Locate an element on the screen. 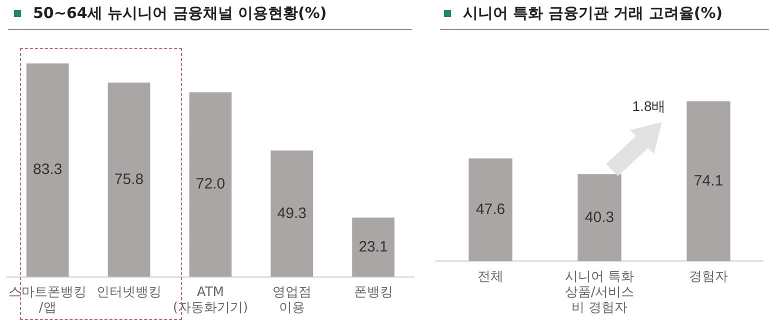  data-label: 83.3 is located at coordinates (47, 169).